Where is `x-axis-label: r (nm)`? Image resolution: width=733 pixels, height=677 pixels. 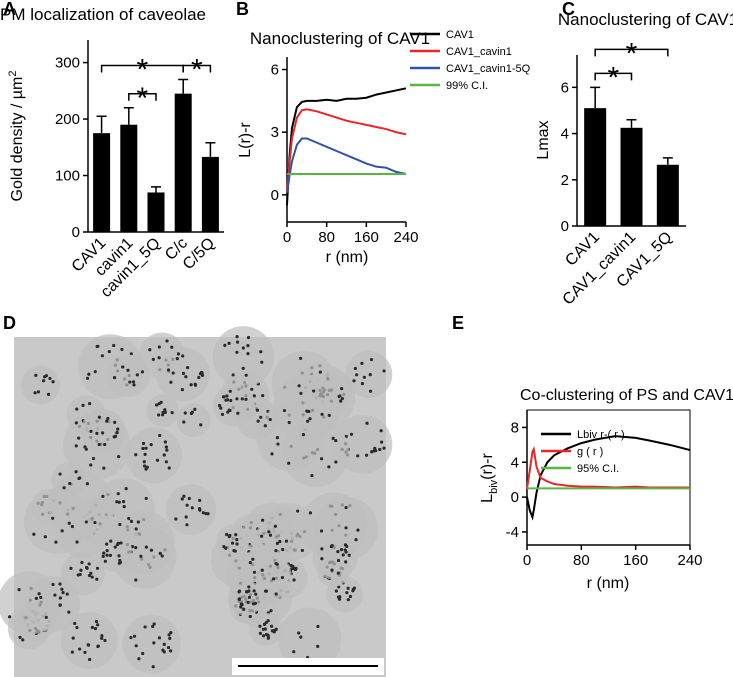 x-axis-label: r (nm) is located at coordinates (608, 583).